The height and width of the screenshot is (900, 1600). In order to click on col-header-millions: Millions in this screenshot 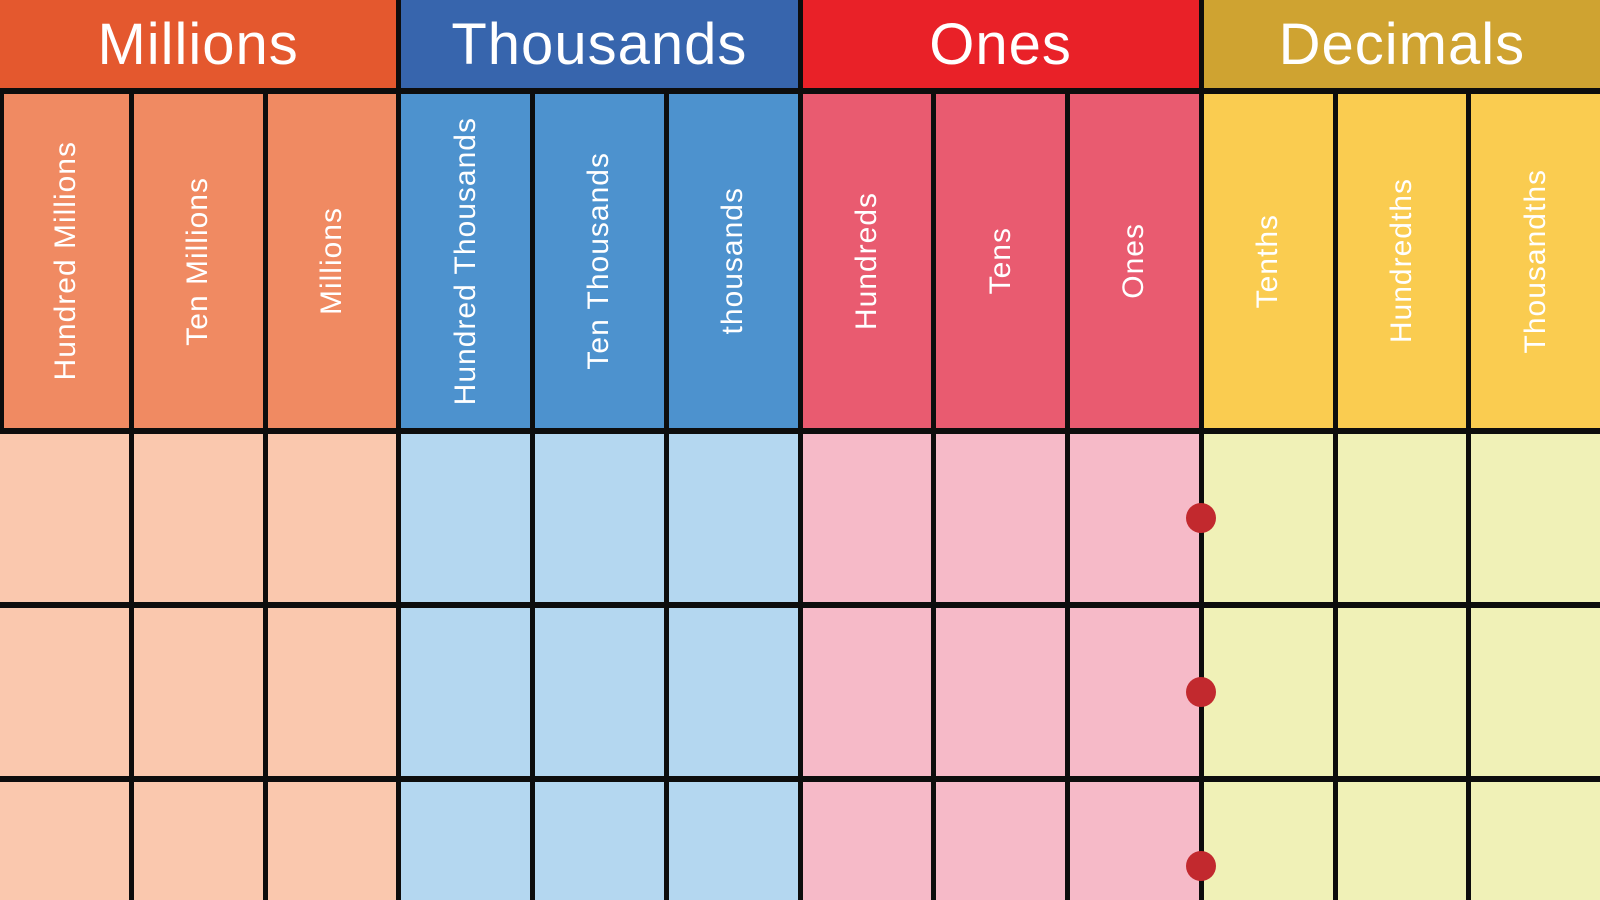, I will do `click(332, 261)`.